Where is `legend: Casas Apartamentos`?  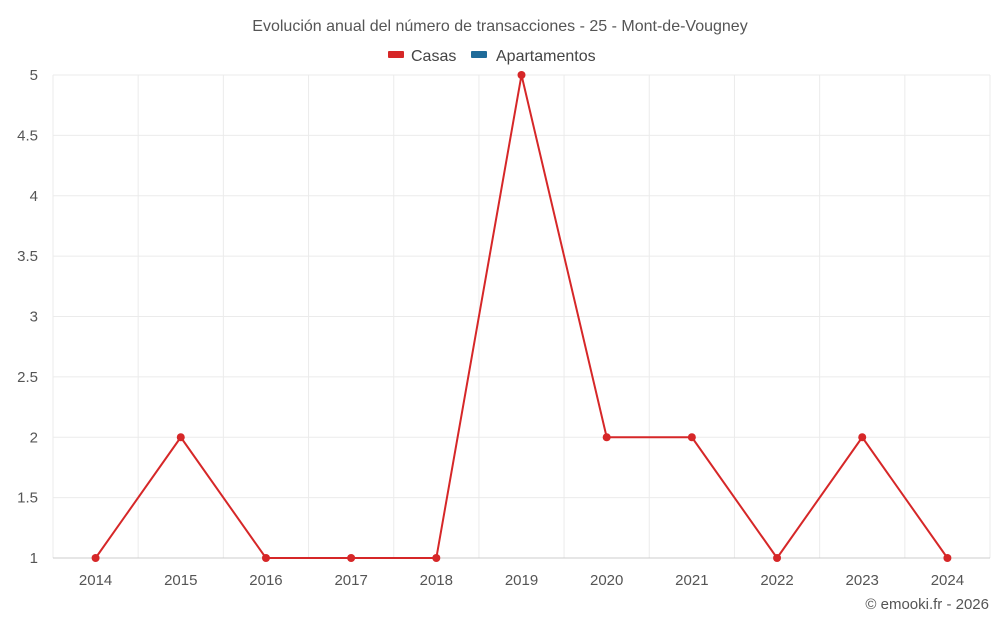
legend: Casas Apartamentos is located at coordinates (492, 56).